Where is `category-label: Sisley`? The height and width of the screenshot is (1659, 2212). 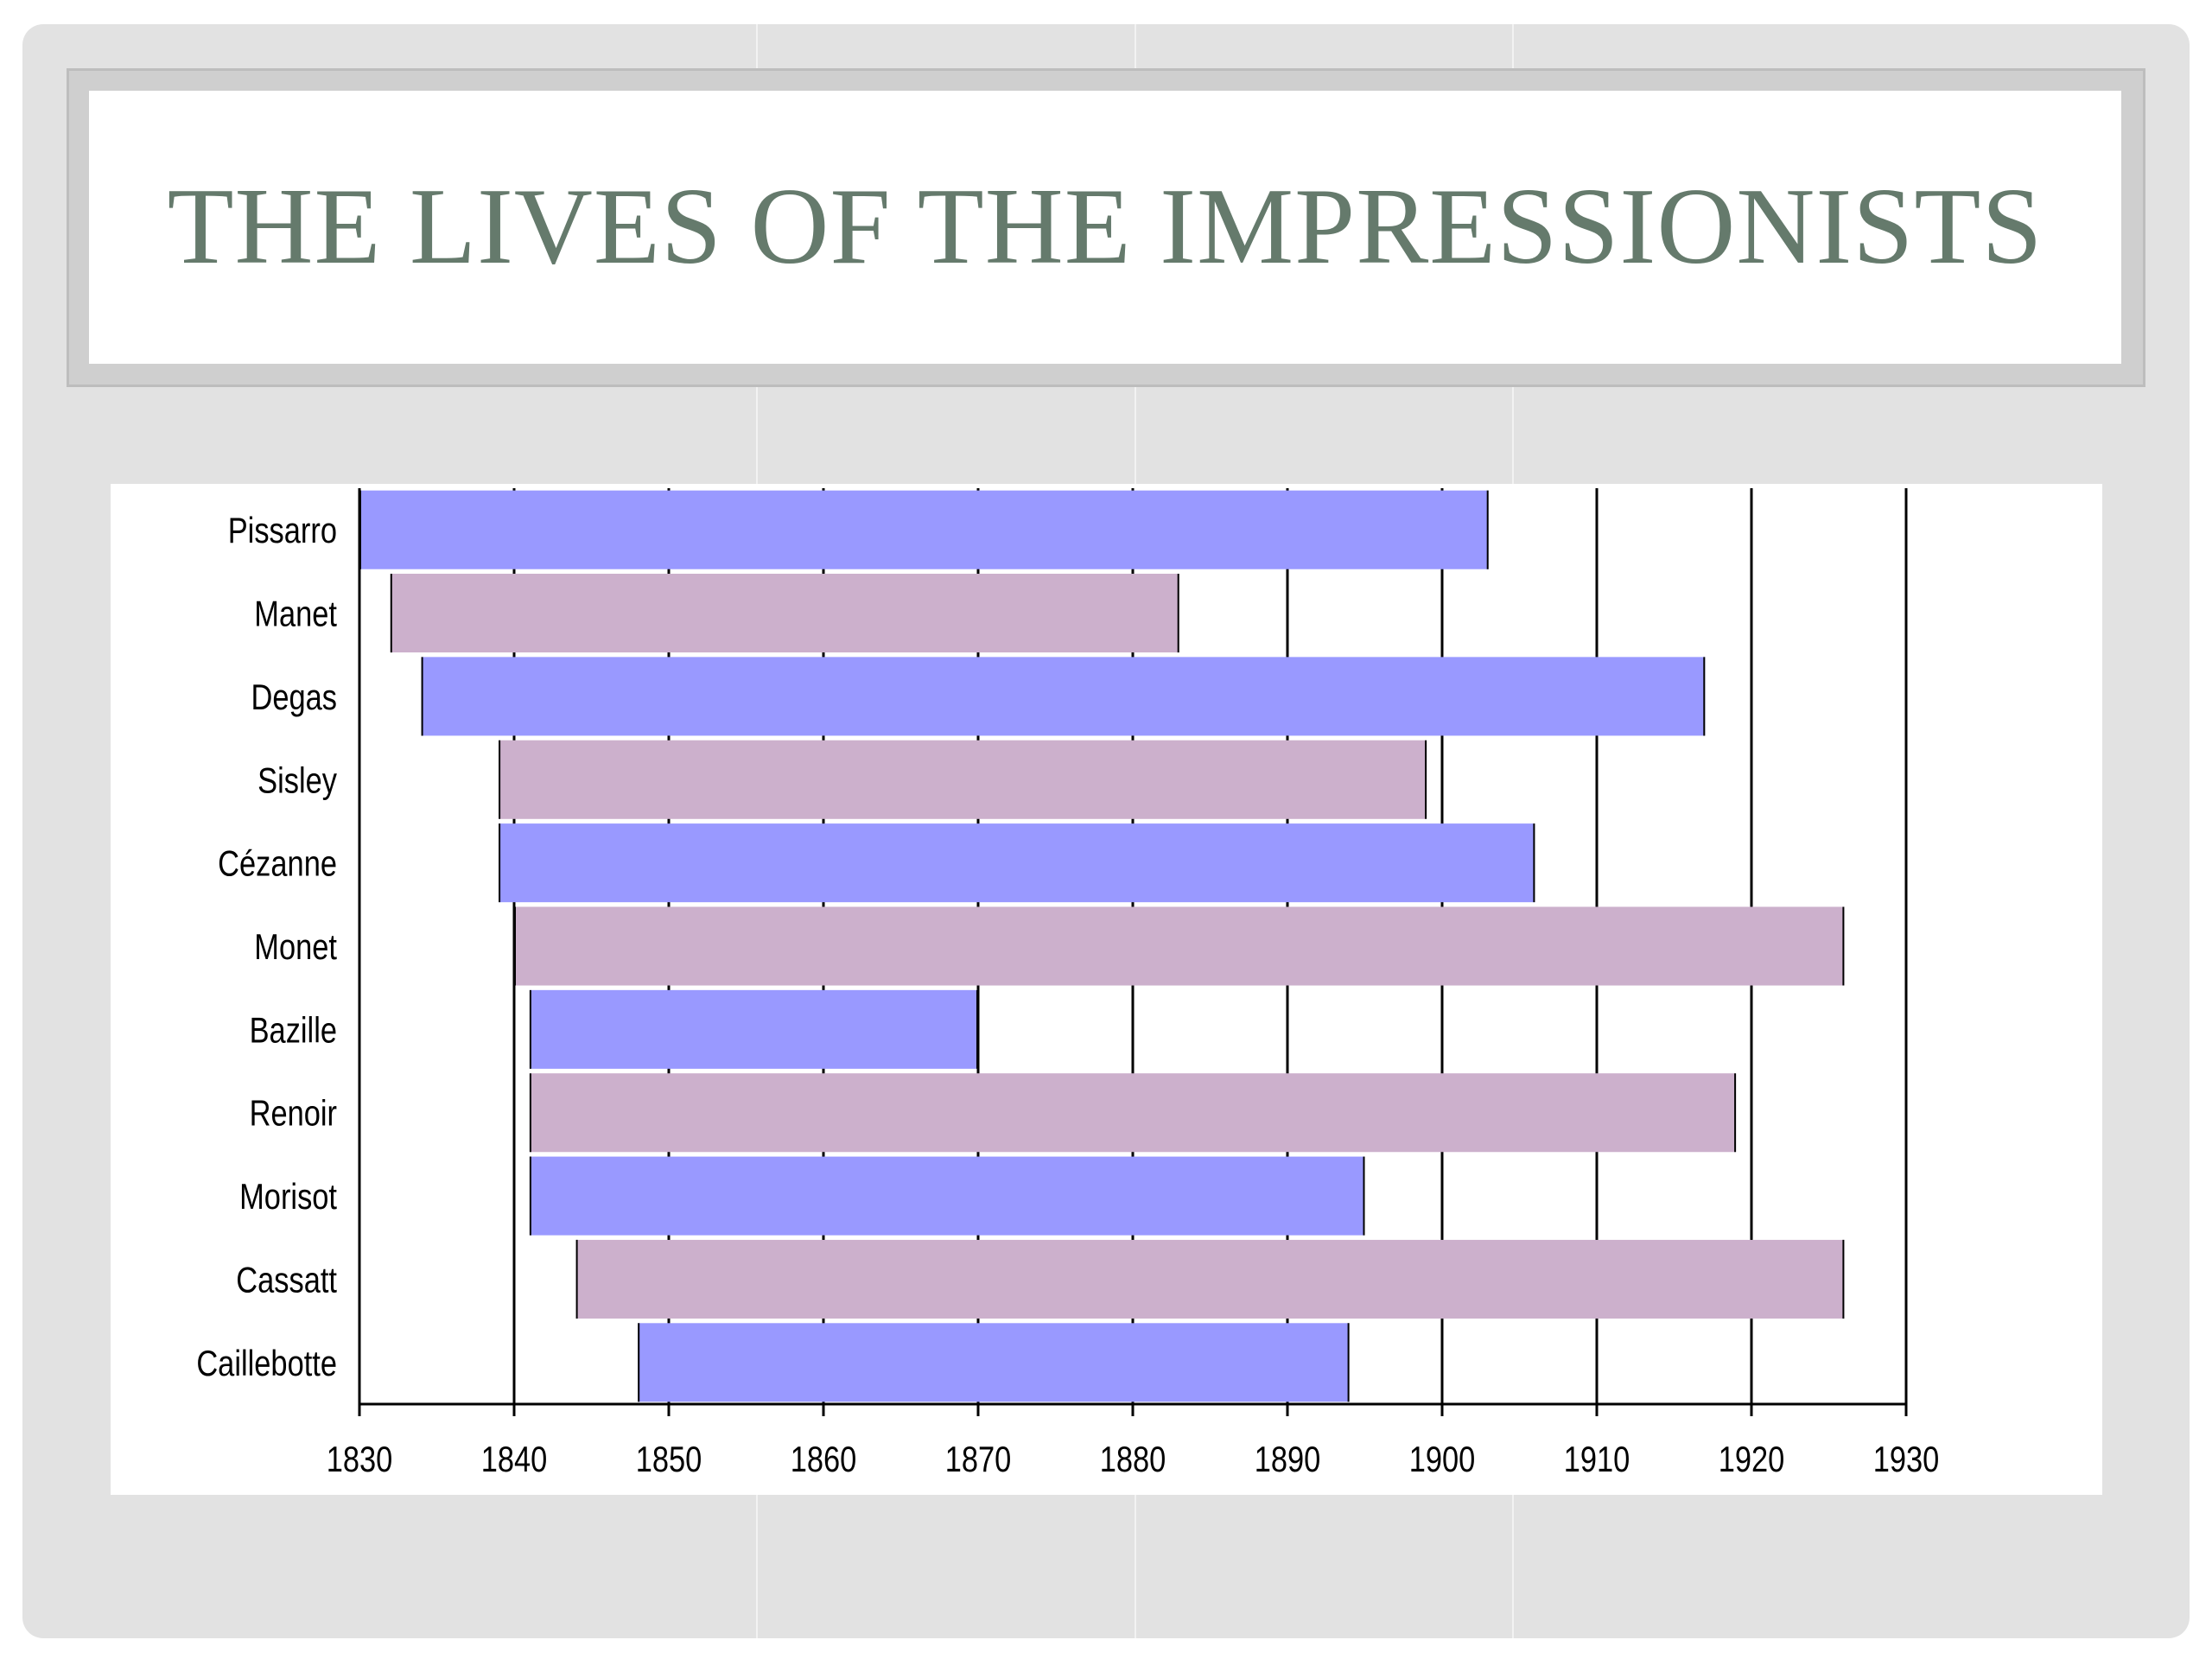
category-label: Sisley is located at coordinates (297, 780).